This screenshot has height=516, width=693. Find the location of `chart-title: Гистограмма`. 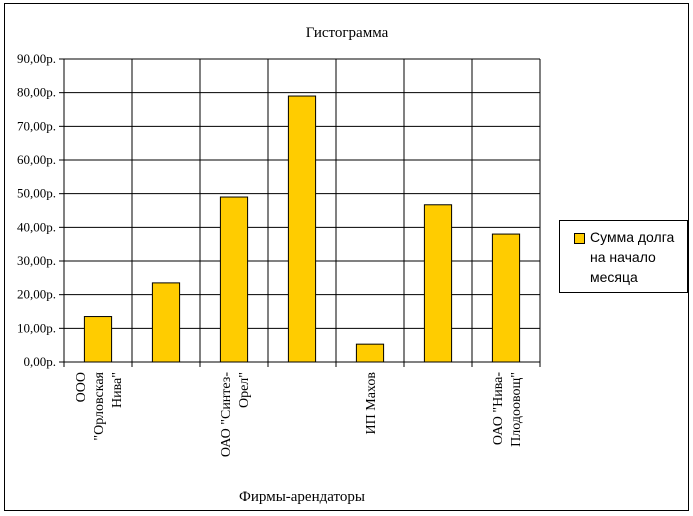

chart-title: Гистограмма is located at coordinates (347, 33).